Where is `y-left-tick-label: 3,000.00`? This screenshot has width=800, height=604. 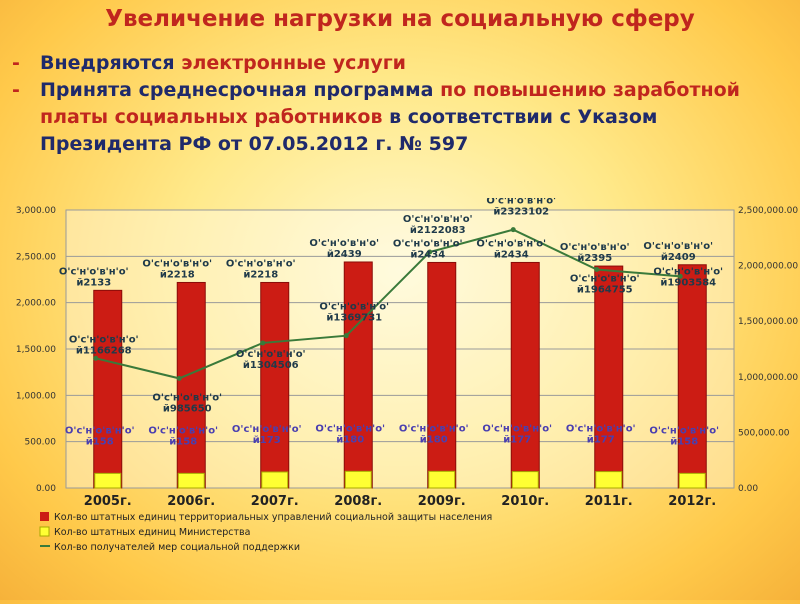
y-left-tick-label: 3,000.00 is located at coordinates (36, 211).